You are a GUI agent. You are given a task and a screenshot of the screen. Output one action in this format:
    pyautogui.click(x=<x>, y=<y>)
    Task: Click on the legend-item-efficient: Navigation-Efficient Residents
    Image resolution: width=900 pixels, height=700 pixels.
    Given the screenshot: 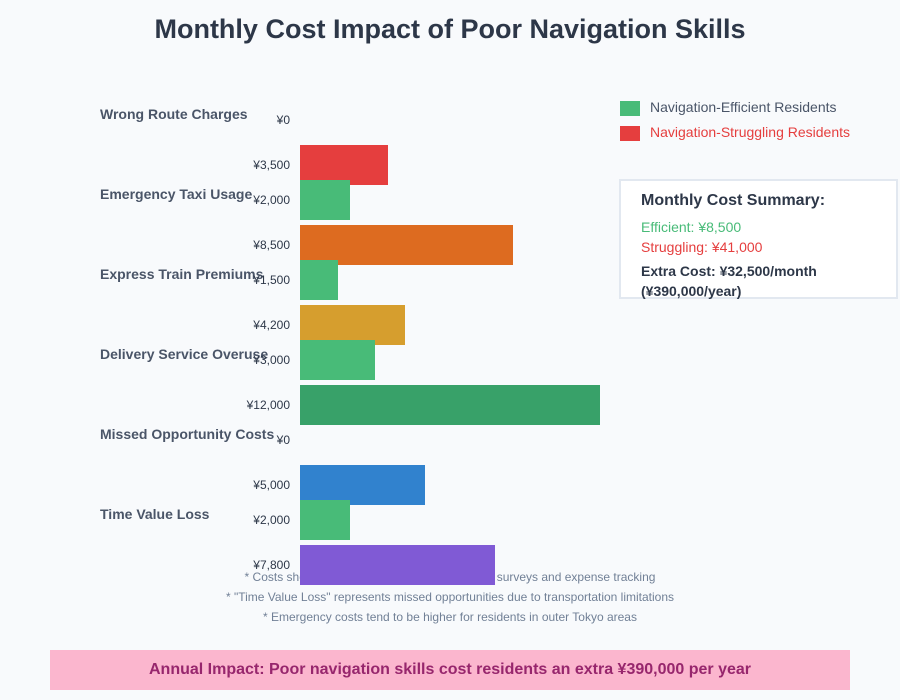 What is the action you would take?
    pyautogui.click(x=728, y=107)
    